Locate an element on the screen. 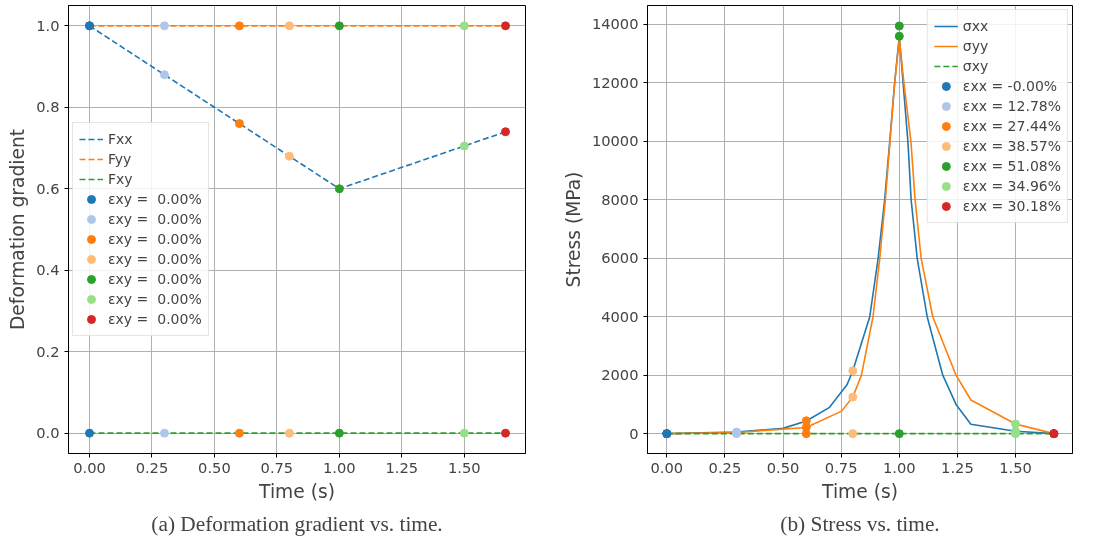  legend-label: Fyy is located at coordinates (120, 159).